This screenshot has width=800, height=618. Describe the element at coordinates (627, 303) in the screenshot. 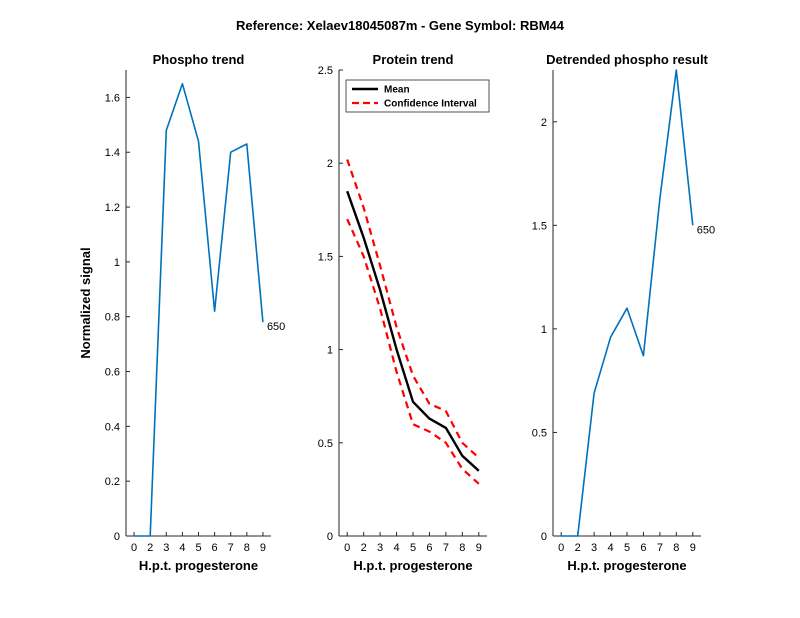

I see `detrended-phospho-series-line` at that location.